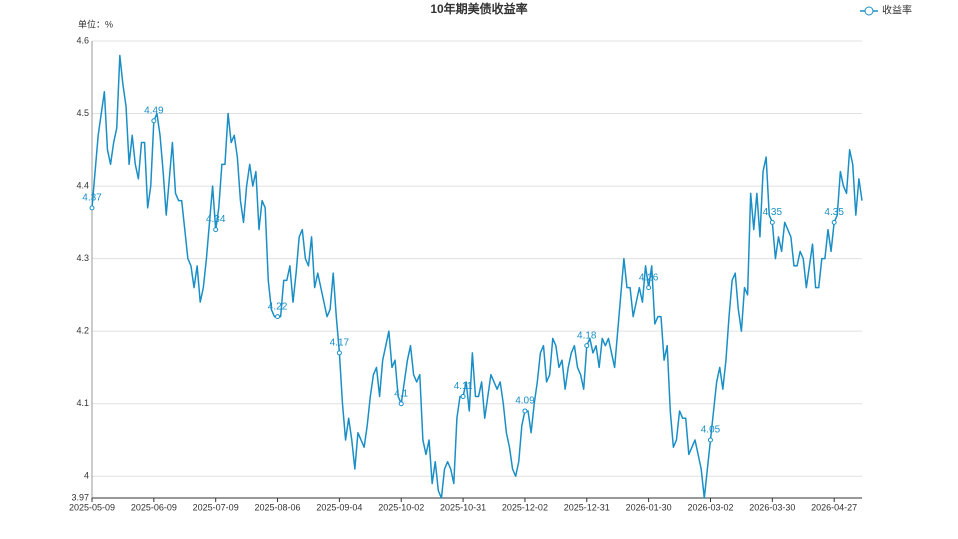 The image size is (958, 539). I want to click on data-label: 4.09, so click(525, 401).